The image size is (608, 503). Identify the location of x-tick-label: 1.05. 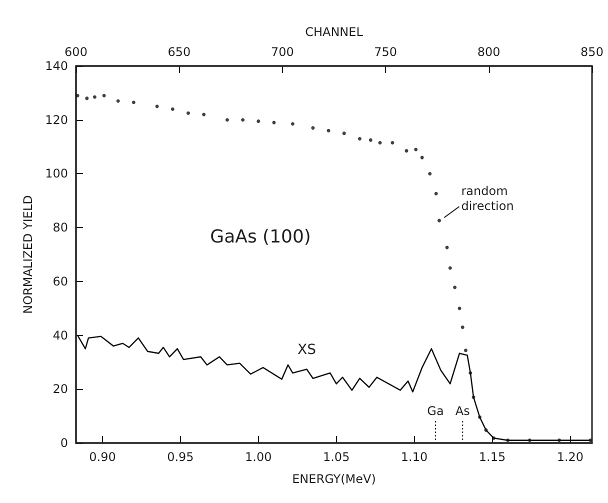
(336, 457).